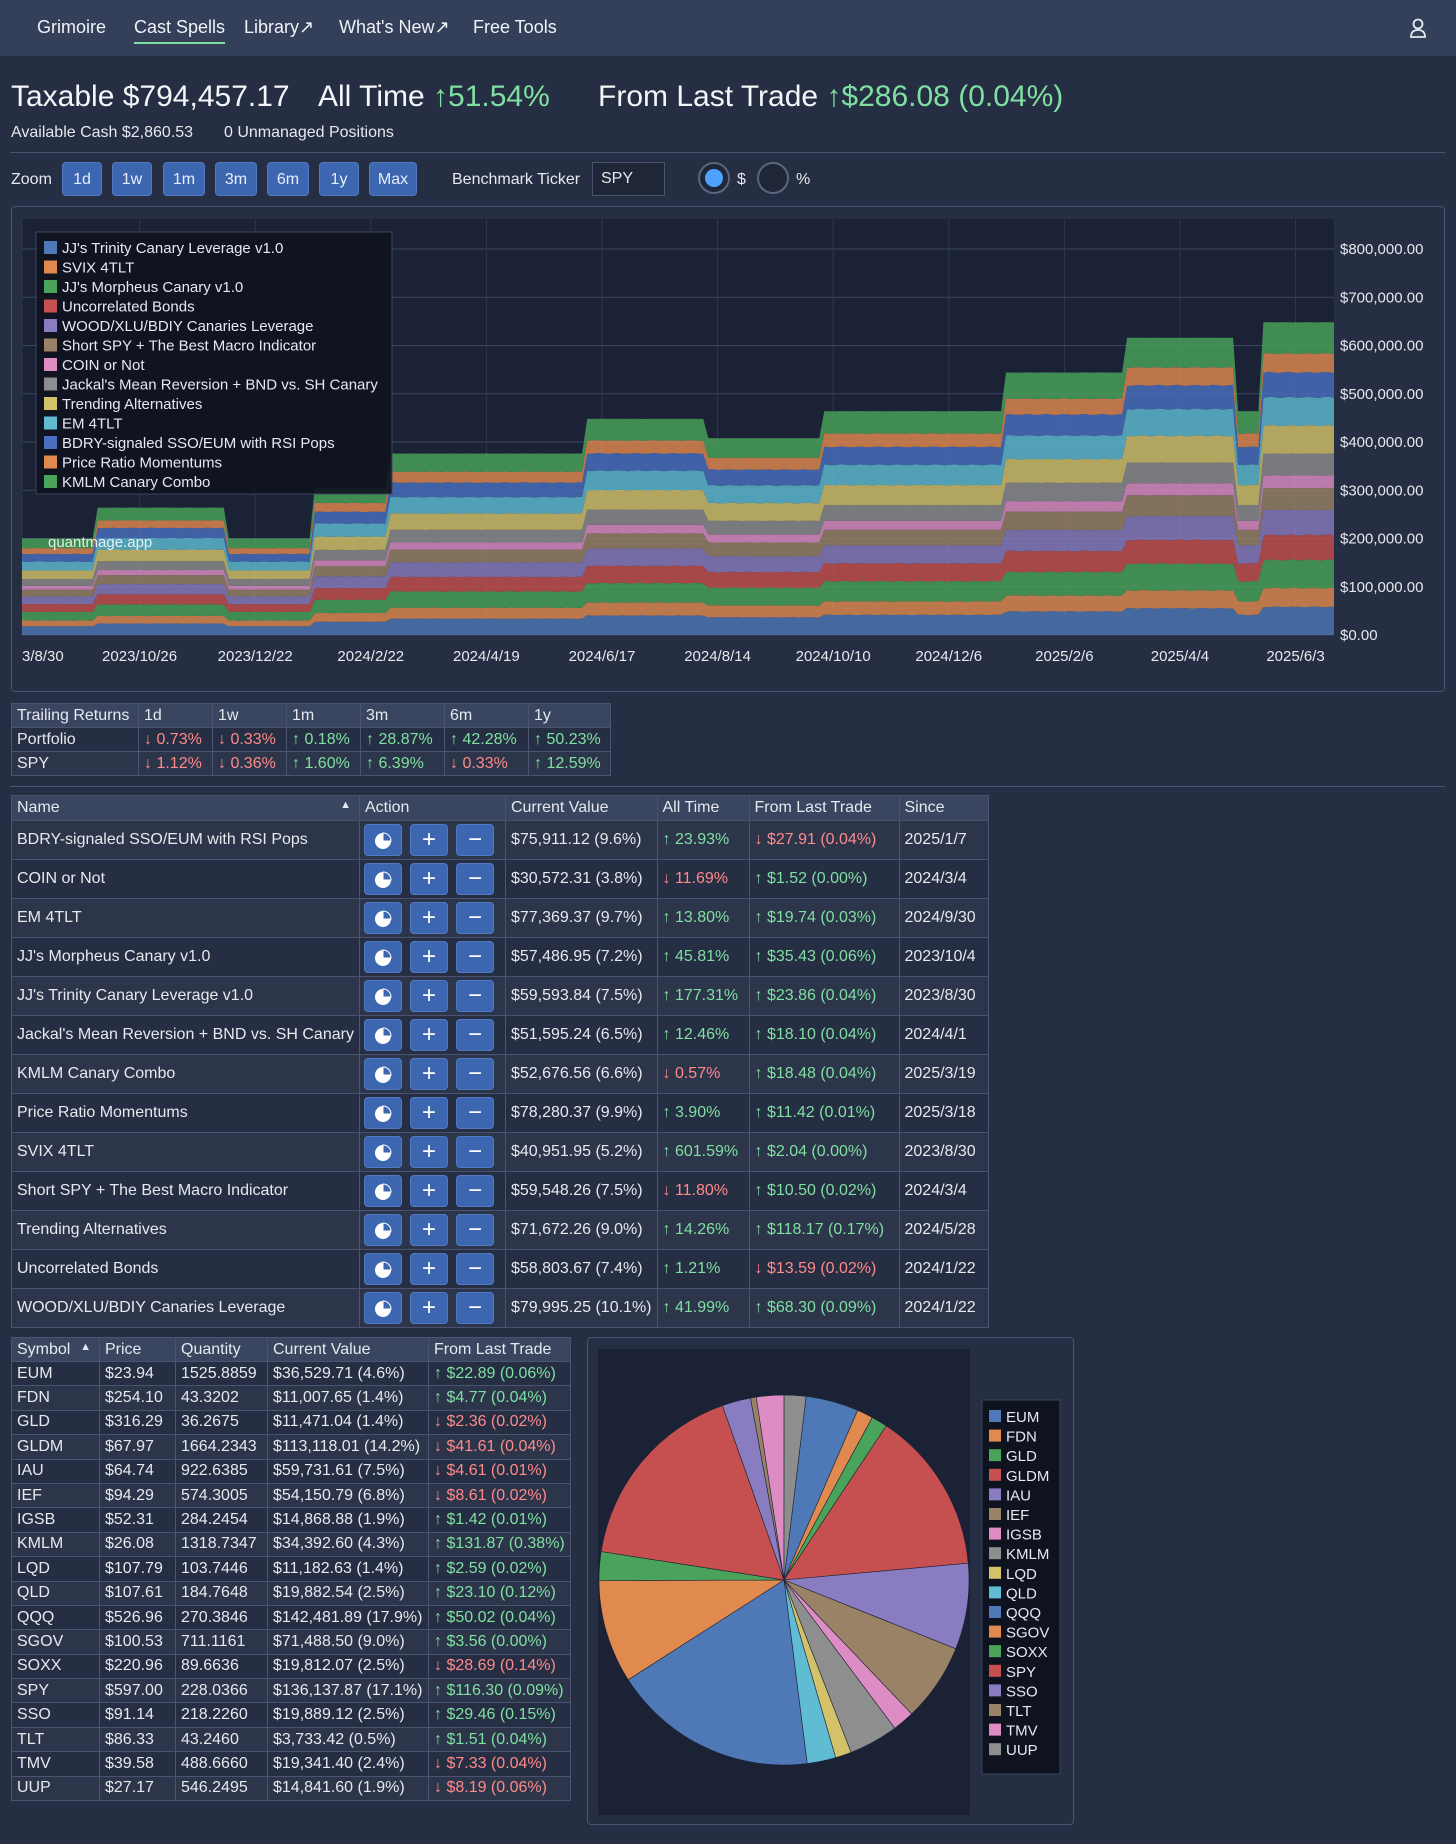 This screenshot has height=1844, width=1456. I want to click on legend-label: Short SPY + The Best Macro Indicator, so click(189, 346).